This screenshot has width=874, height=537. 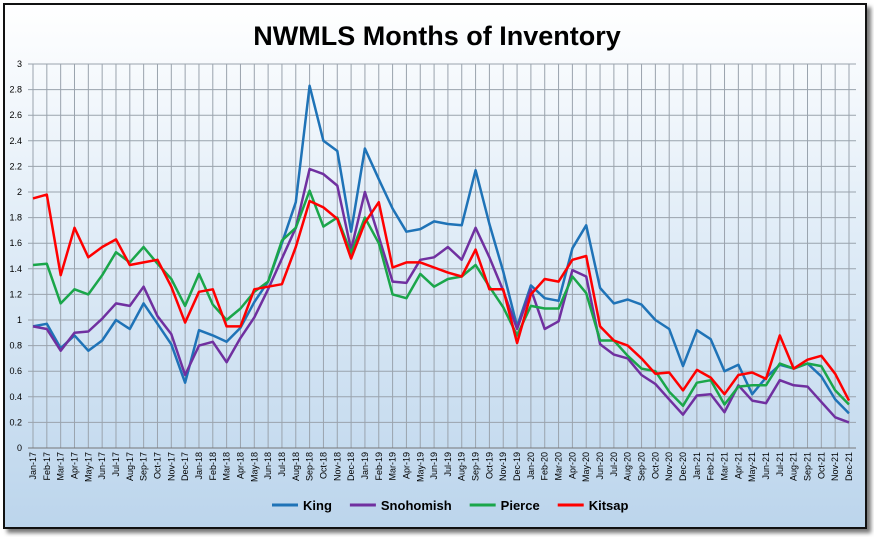 I want to click on y-tick-label: 0.4, so click(x=15, y=397).